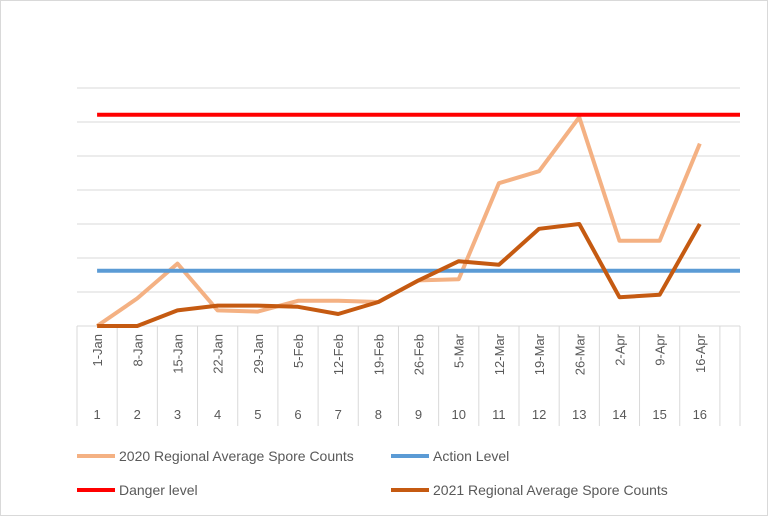  I want to click on legend-item-danger-level: Danger level, so click(137, 490).